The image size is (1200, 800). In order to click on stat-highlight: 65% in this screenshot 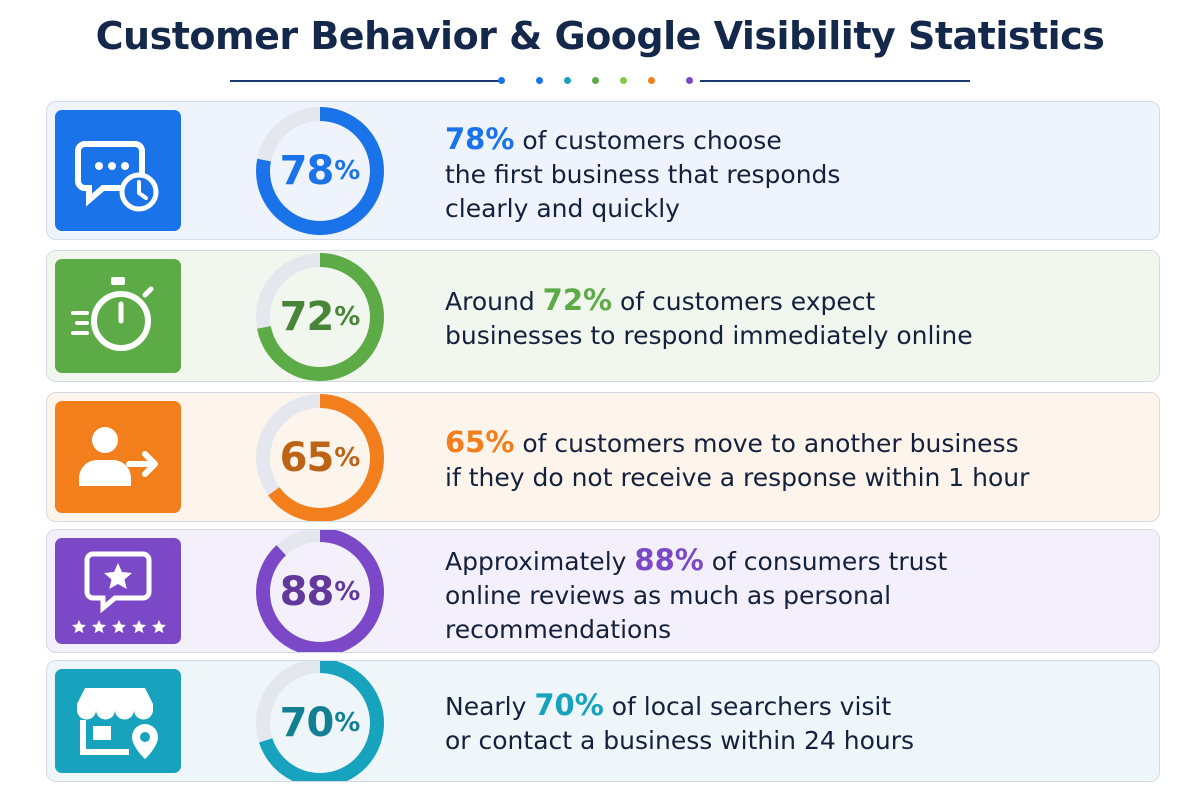, I will do `click(480, 442)`.